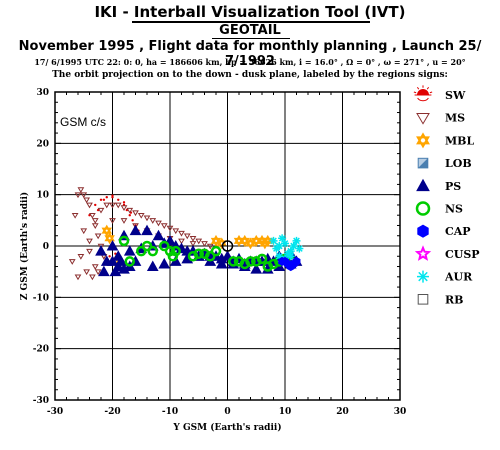 Image resolution: width=500 pixels, height=450 pixels. Describe the element at coordinates (455, 95) in the screenshot. I see `legend-label-sw: SW` at that location.